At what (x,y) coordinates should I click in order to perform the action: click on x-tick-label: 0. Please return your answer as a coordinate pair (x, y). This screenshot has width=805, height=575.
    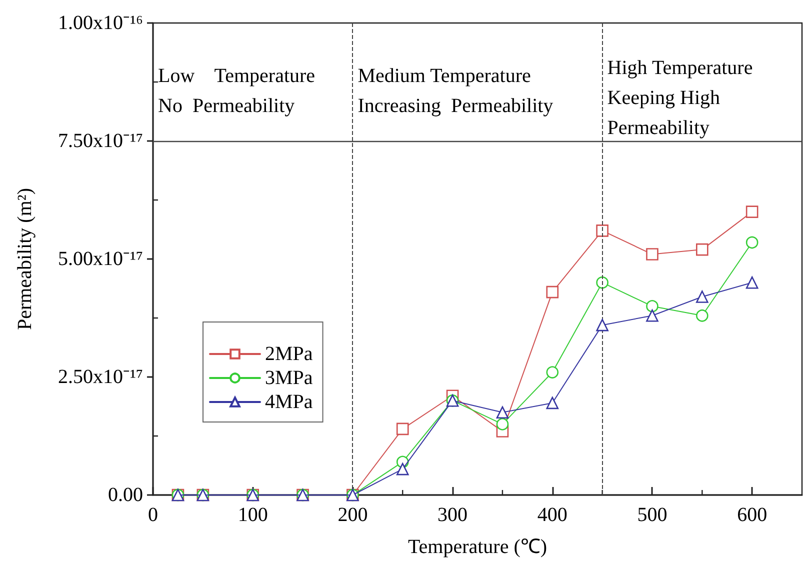
    Looking at the image, I should click on (153, 515).